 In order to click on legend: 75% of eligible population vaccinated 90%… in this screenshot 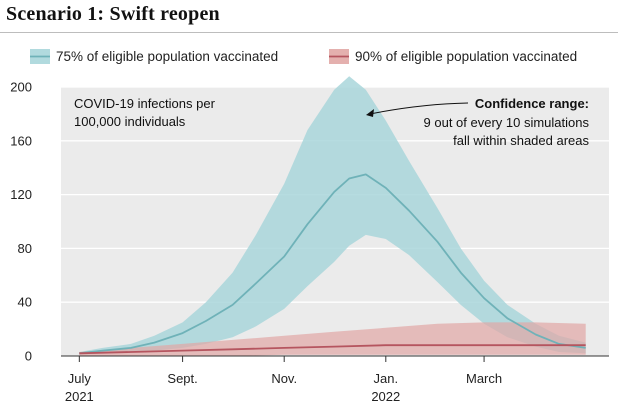, I will do `click(303, 56)`.